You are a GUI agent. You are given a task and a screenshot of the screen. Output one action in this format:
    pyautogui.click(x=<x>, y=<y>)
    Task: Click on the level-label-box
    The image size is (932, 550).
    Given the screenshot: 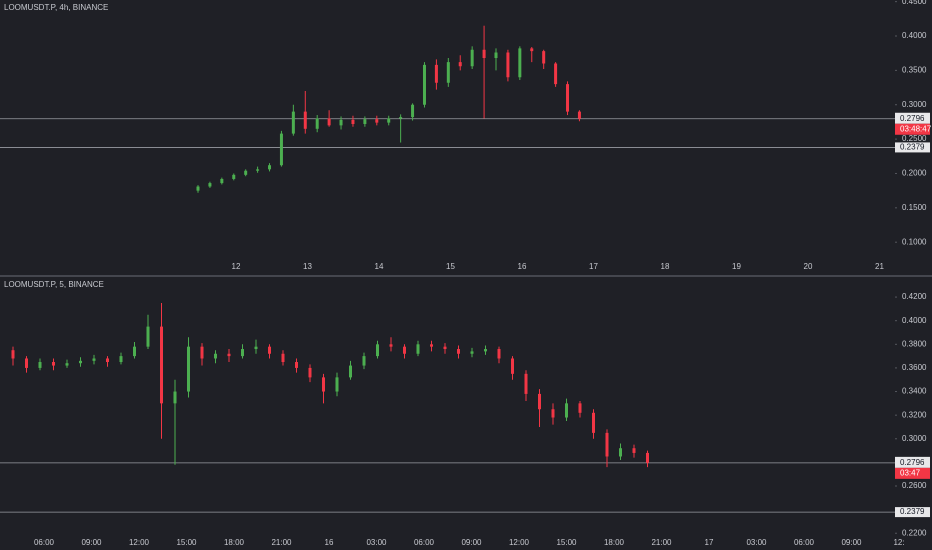 What is the action you would take?
    pyautogui.click(x=912, y=147)
    